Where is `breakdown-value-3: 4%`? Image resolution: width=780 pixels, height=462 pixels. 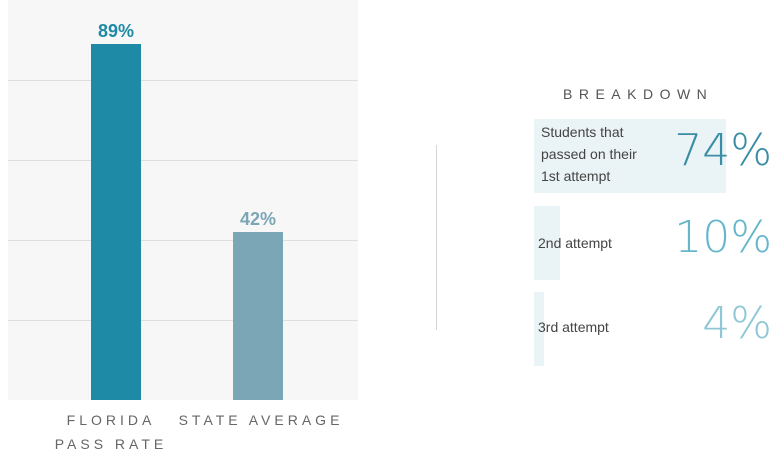 breakdown-value-3: 4% is located at coordinates (737, 323).